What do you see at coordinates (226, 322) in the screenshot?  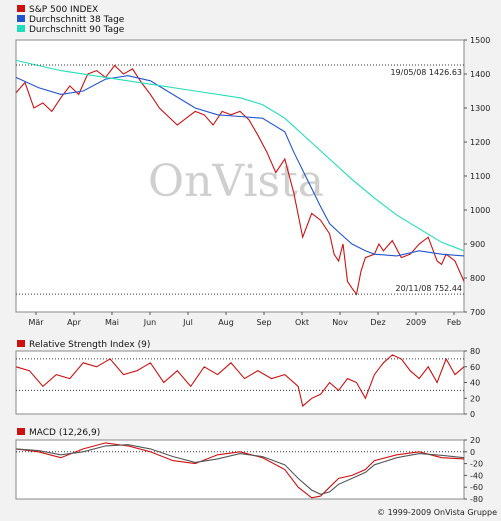 I see `x-tick-label: Aug` at bounding box center [226, 322].